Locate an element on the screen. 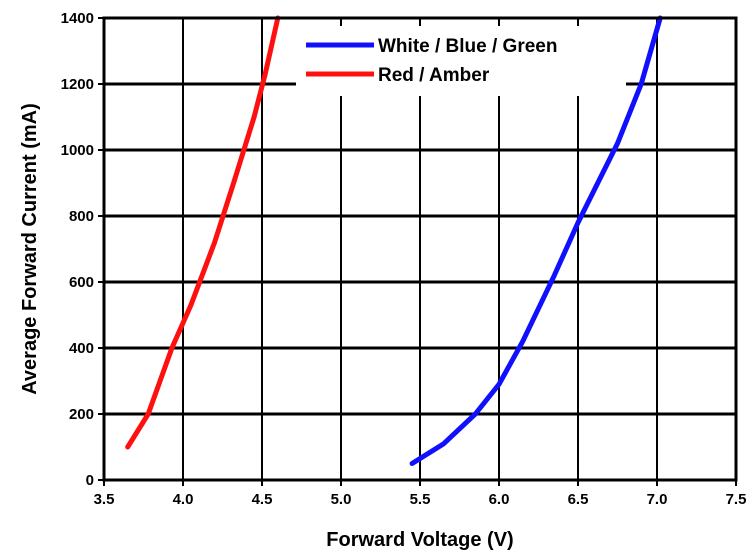 This screenshot has width=750, height=554. y-tick-label: 200 is located at coordinates (81, 414).